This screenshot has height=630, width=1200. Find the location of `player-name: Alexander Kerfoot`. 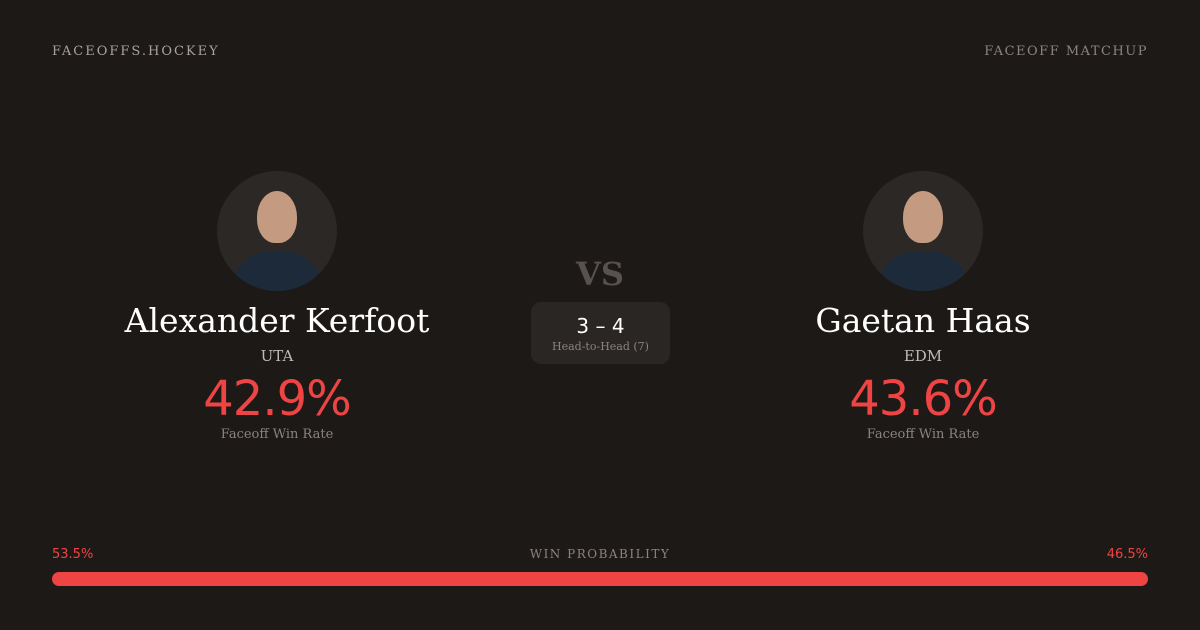

player-name: Alexander Kerfoot is located at coordinates (277, 320).